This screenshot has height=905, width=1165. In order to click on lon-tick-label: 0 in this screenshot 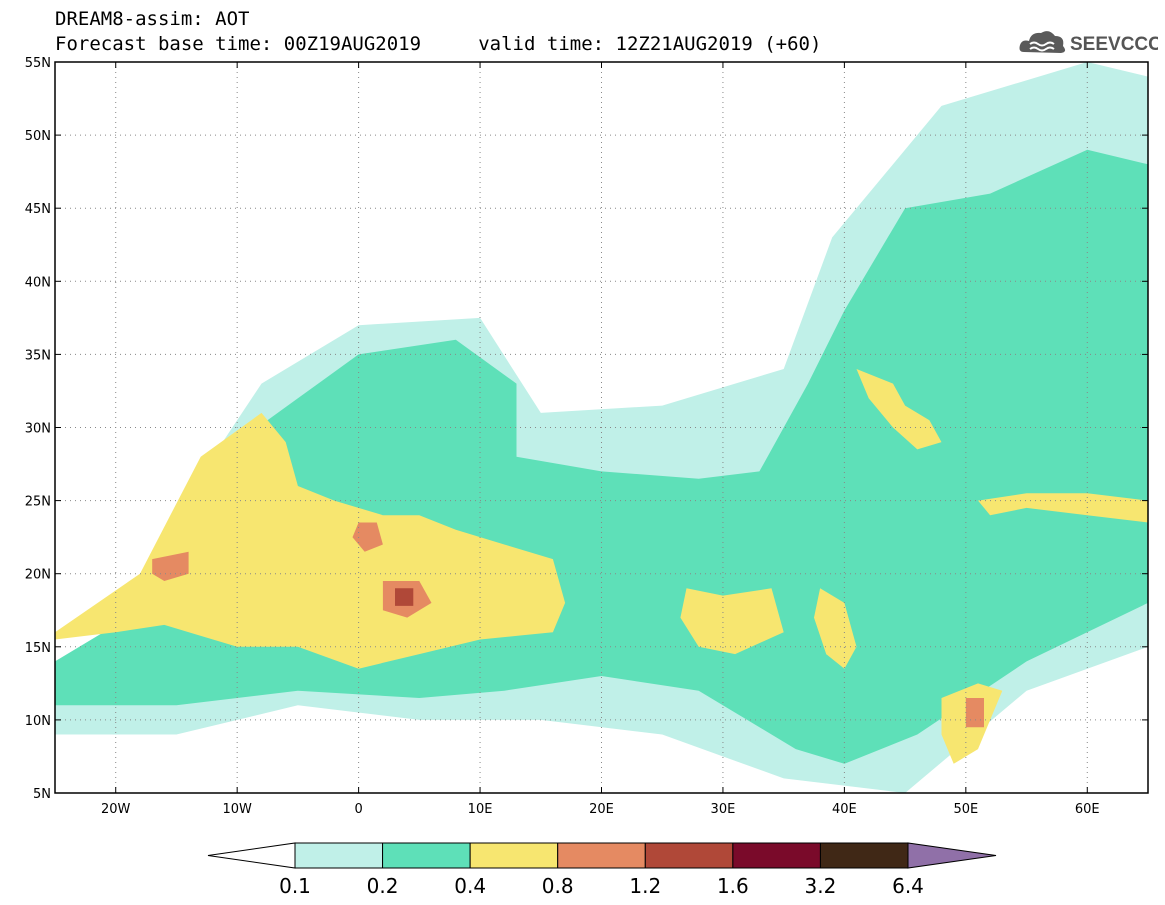, I will do `click(358, 809)`.